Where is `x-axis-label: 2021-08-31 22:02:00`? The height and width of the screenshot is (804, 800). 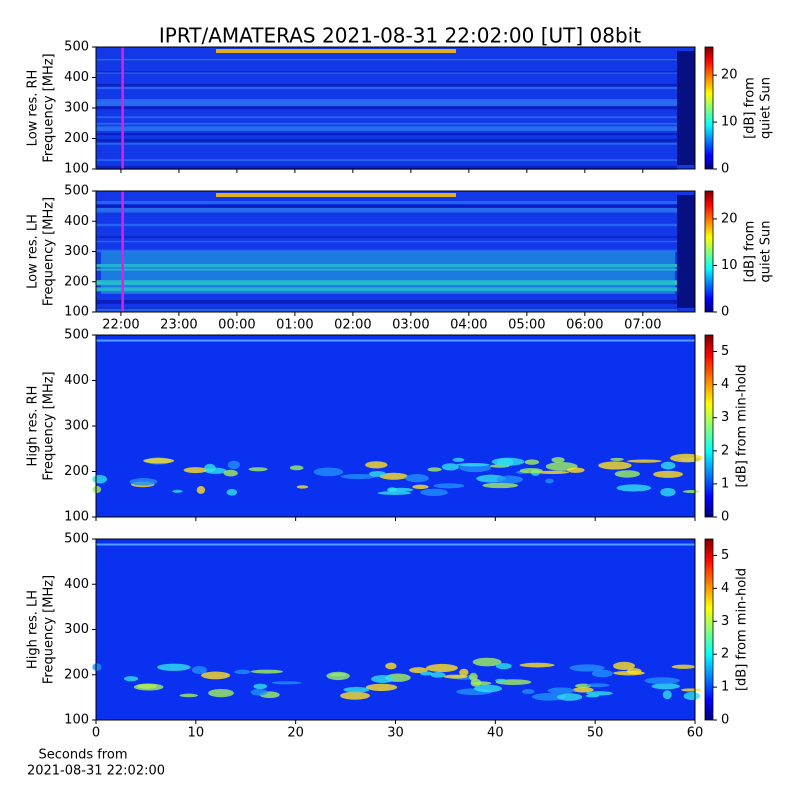 x-axis-label: 2021-08-31 22:02:00 is located at coordinates (96, 771).